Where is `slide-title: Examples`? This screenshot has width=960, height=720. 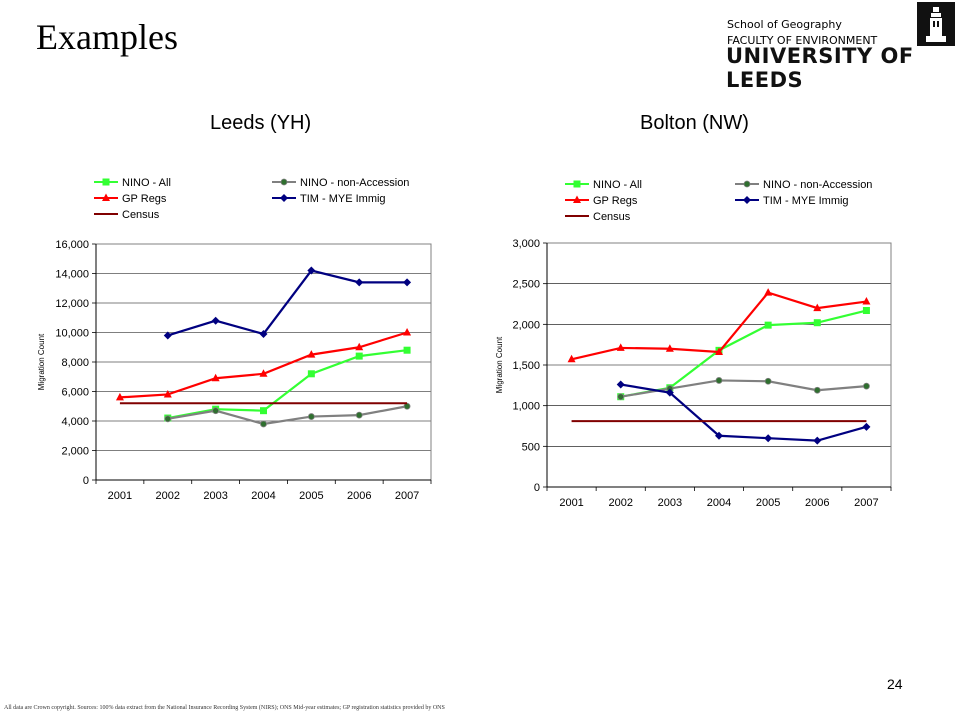
slide-title: Examples is located at coordinates (107, 37).